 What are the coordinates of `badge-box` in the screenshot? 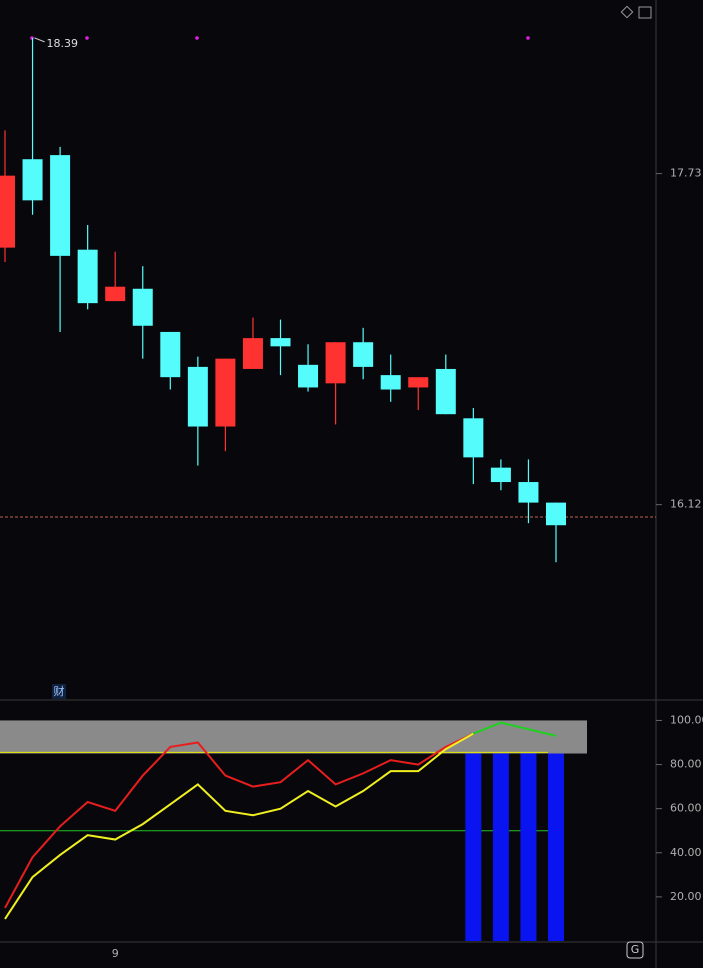 It's located at (59, 691).